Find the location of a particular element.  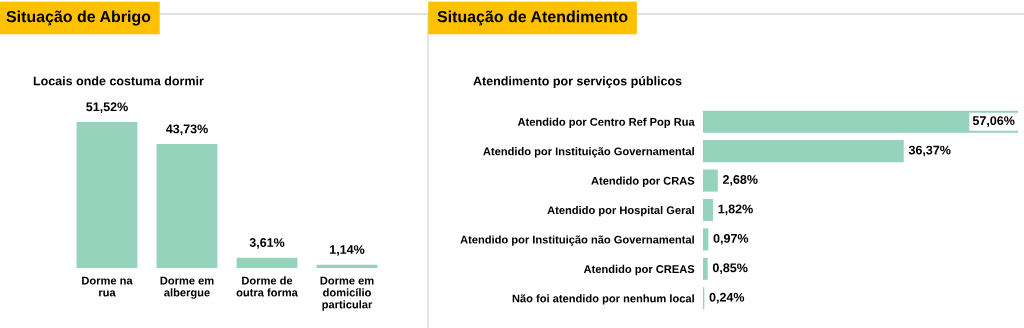

data-label: 0,85% is located at coordinates (730, 269).